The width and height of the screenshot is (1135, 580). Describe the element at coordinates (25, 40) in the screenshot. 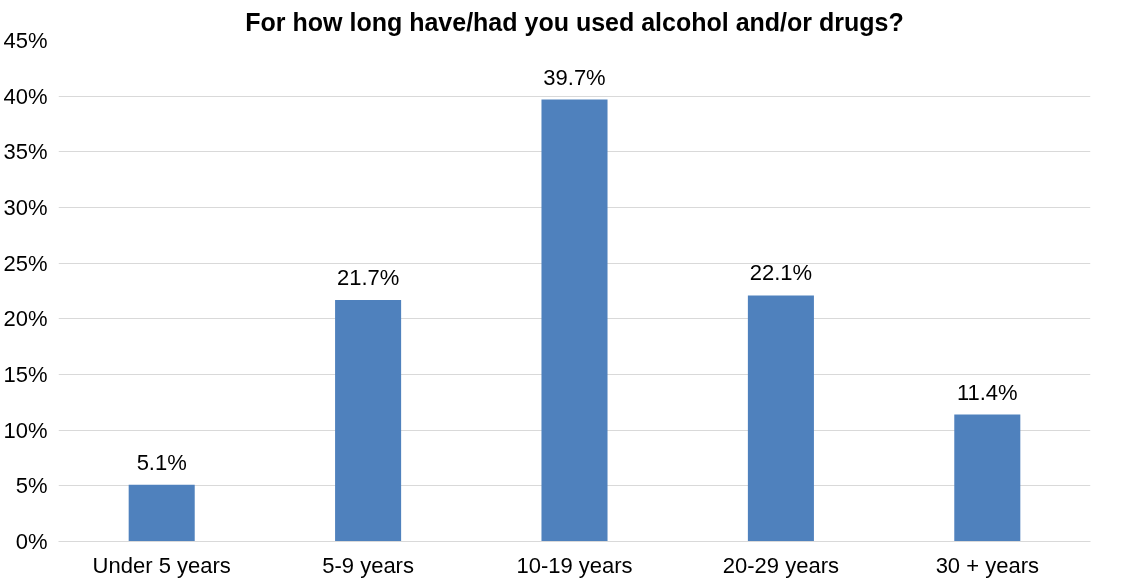

I see `y-tick-label: 45%` at that location.